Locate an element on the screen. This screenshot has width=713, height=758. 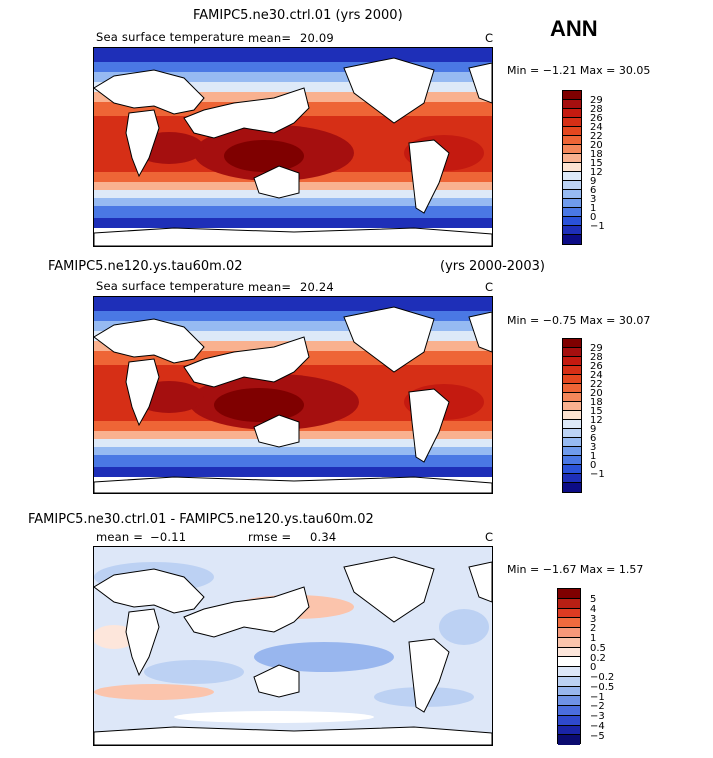
panel2-minmax: Min = −0.75 Max = 30.07 is located at coordinates (579, 320).